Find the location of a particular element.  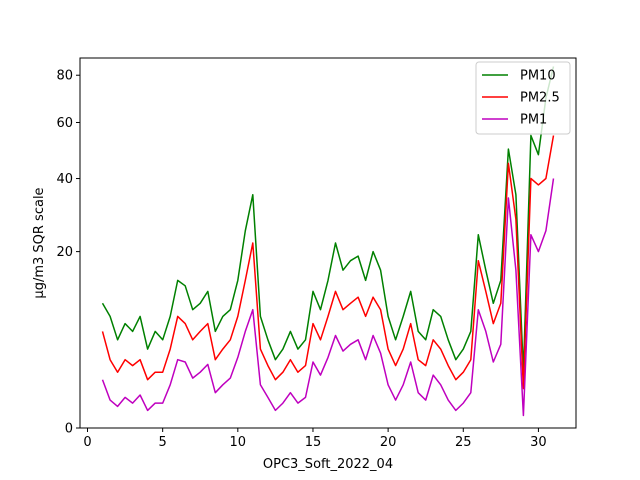

x-tick-label: 10 is located at coordinates (238, 442).